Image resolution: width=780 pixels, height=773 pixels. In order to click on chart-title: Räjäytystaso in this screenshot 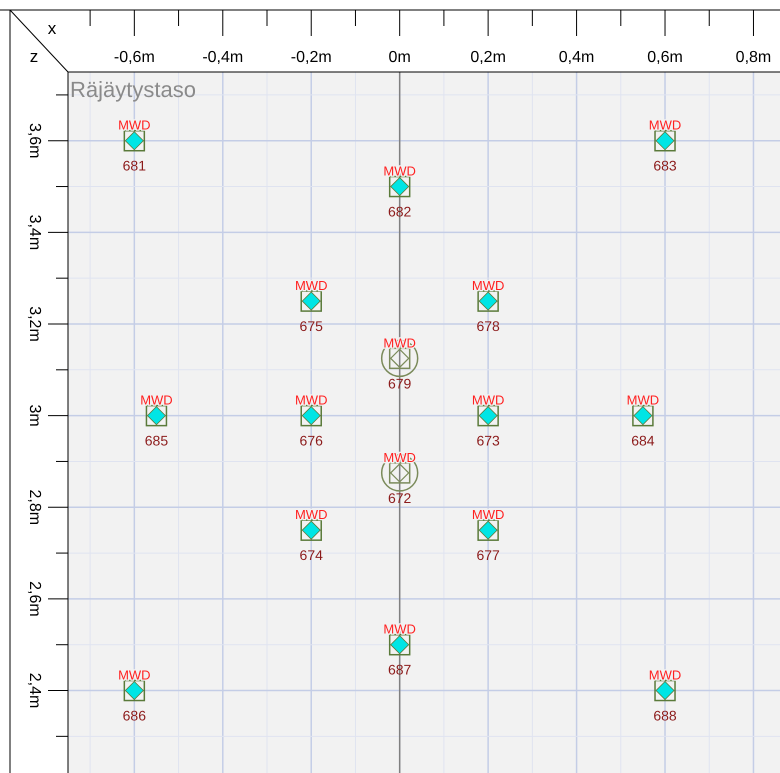, I will do `click(133, 89)`.